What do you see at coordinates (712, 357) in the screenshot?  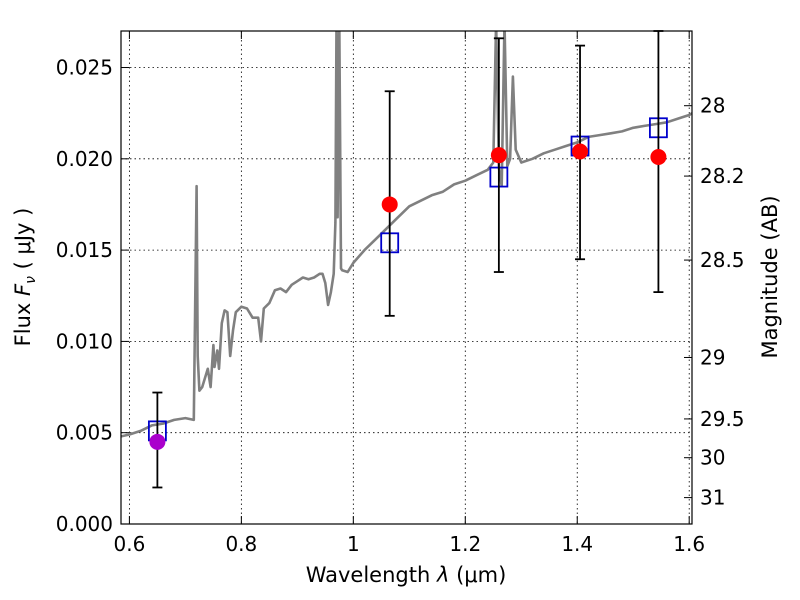 I see `y2-tick-label: 29` at bounding box center [712, 357].